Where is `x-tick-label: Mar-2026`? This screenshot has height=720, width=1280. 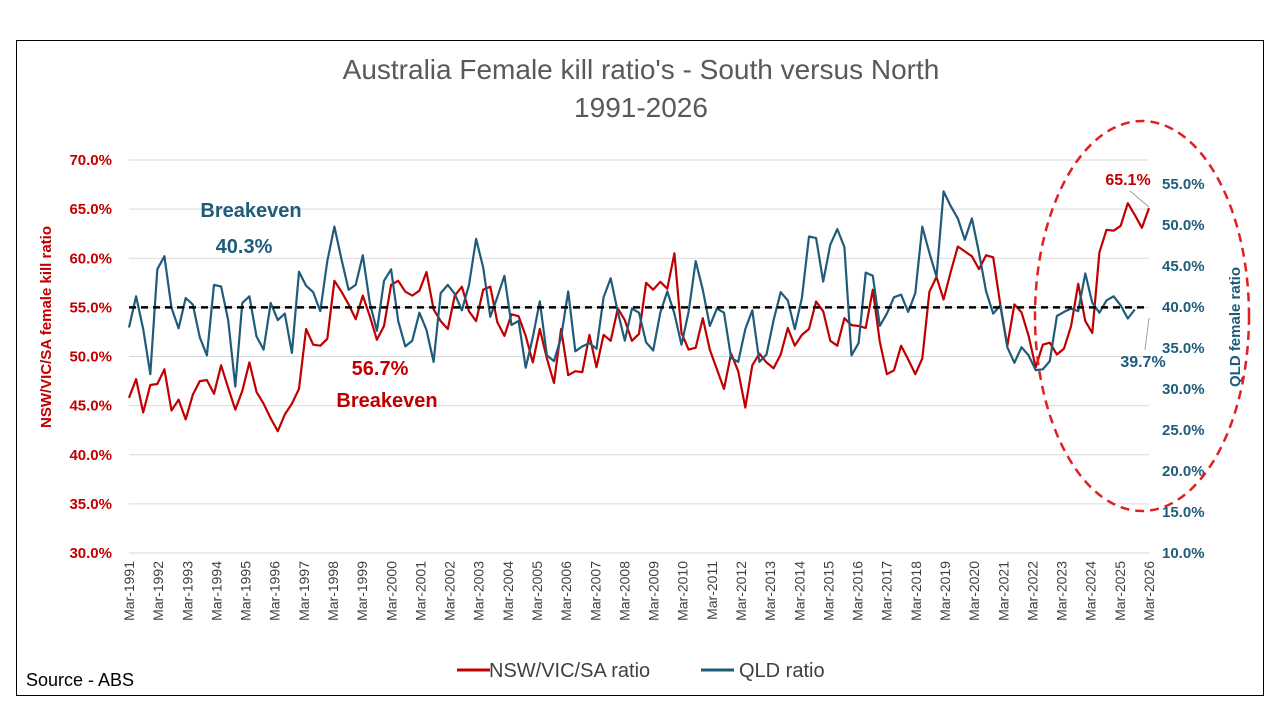
x-tick-label: Mar-2026 is located at coordinates (1149, 591).